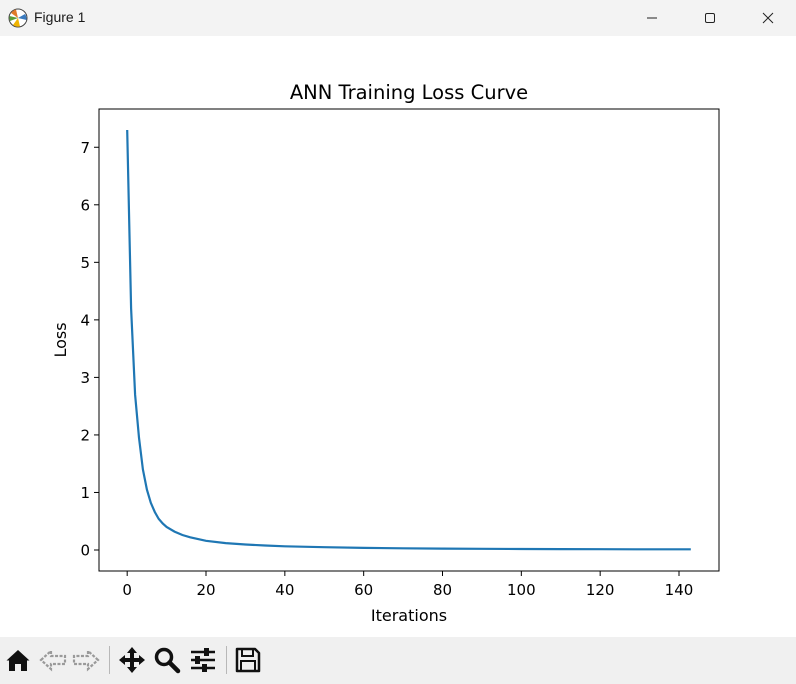 Image resolution: width=796 pixels, height=684 pixels. Describe the element at coordinates (85, 205) in the screenshot. I see `y-tick-label: 6` at that location.